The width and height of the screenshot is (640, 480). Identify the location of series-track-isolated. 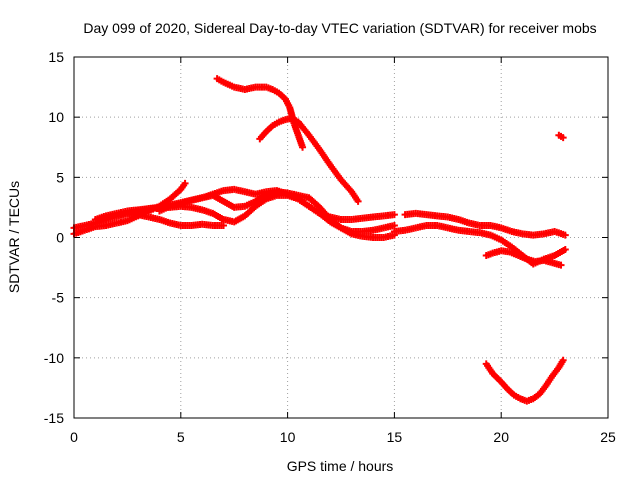
(561, 136).